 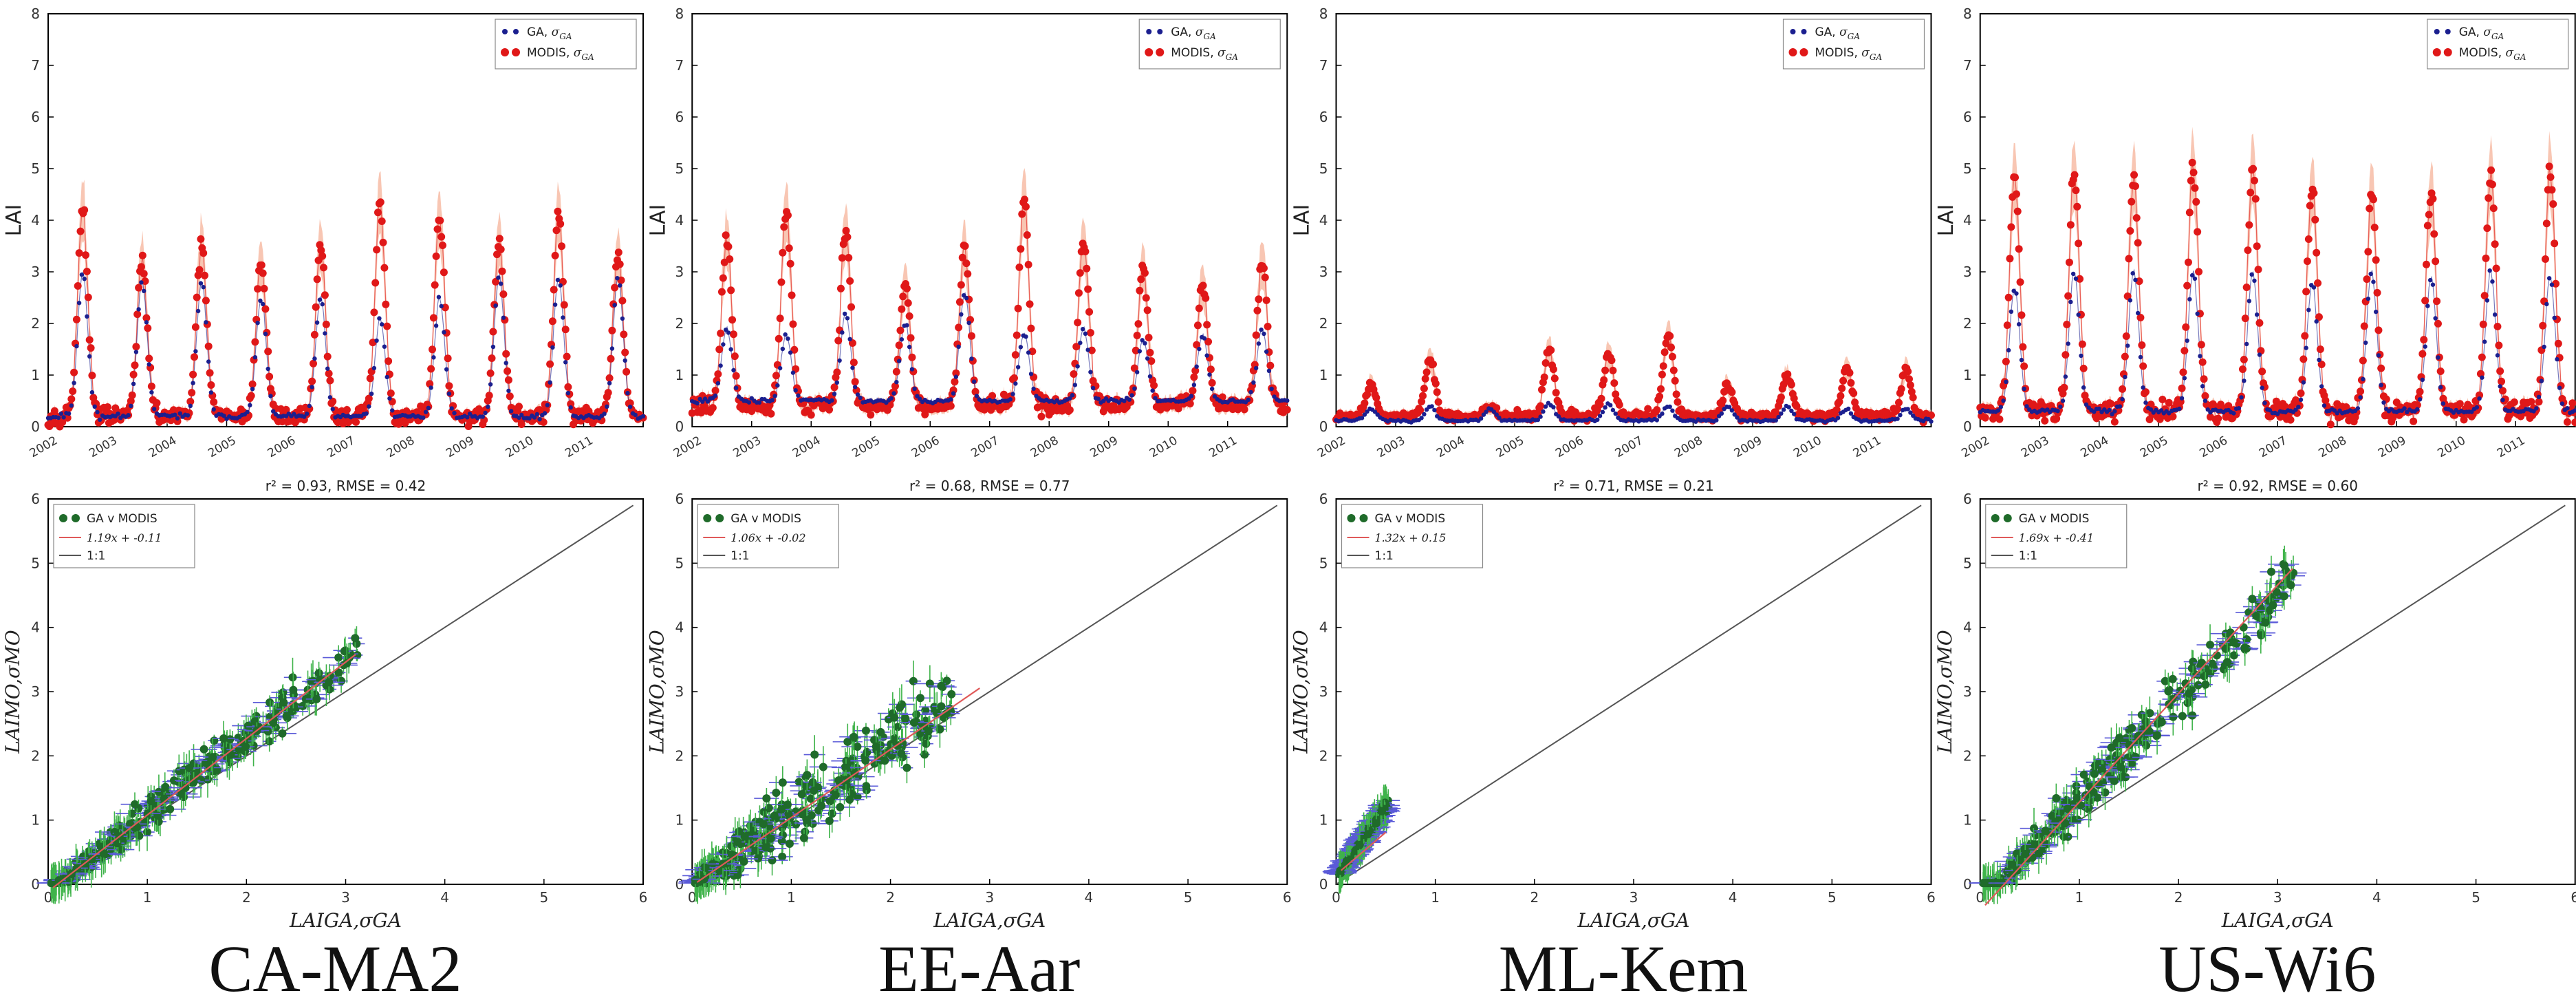 I want to click on legend-box, so click(x=566, y=44).